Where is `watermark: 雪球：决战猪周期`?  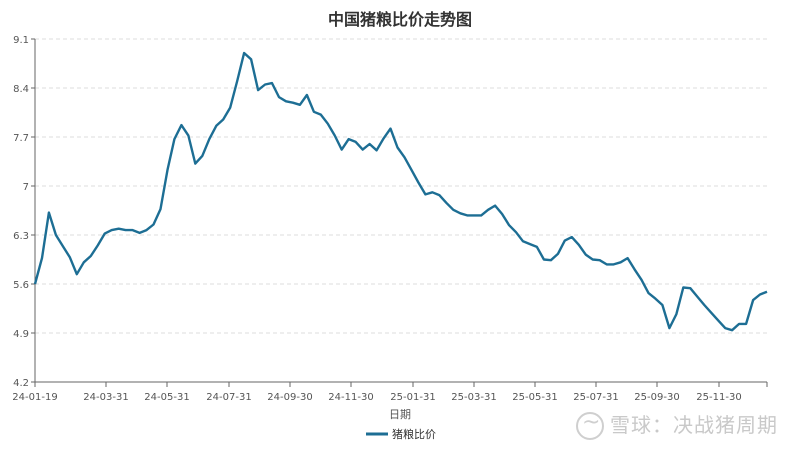
watermark: 雪球：决战猪周期 is located at coordinates (677, 424).